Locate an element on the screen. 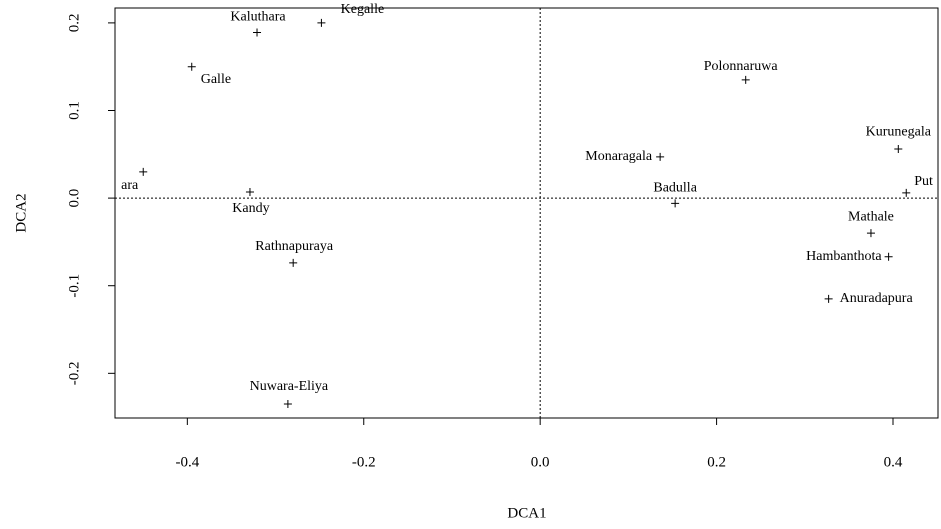 This screenshot has height=529, width=941. point-label: Monaragala is located at coordinates (619, 156).